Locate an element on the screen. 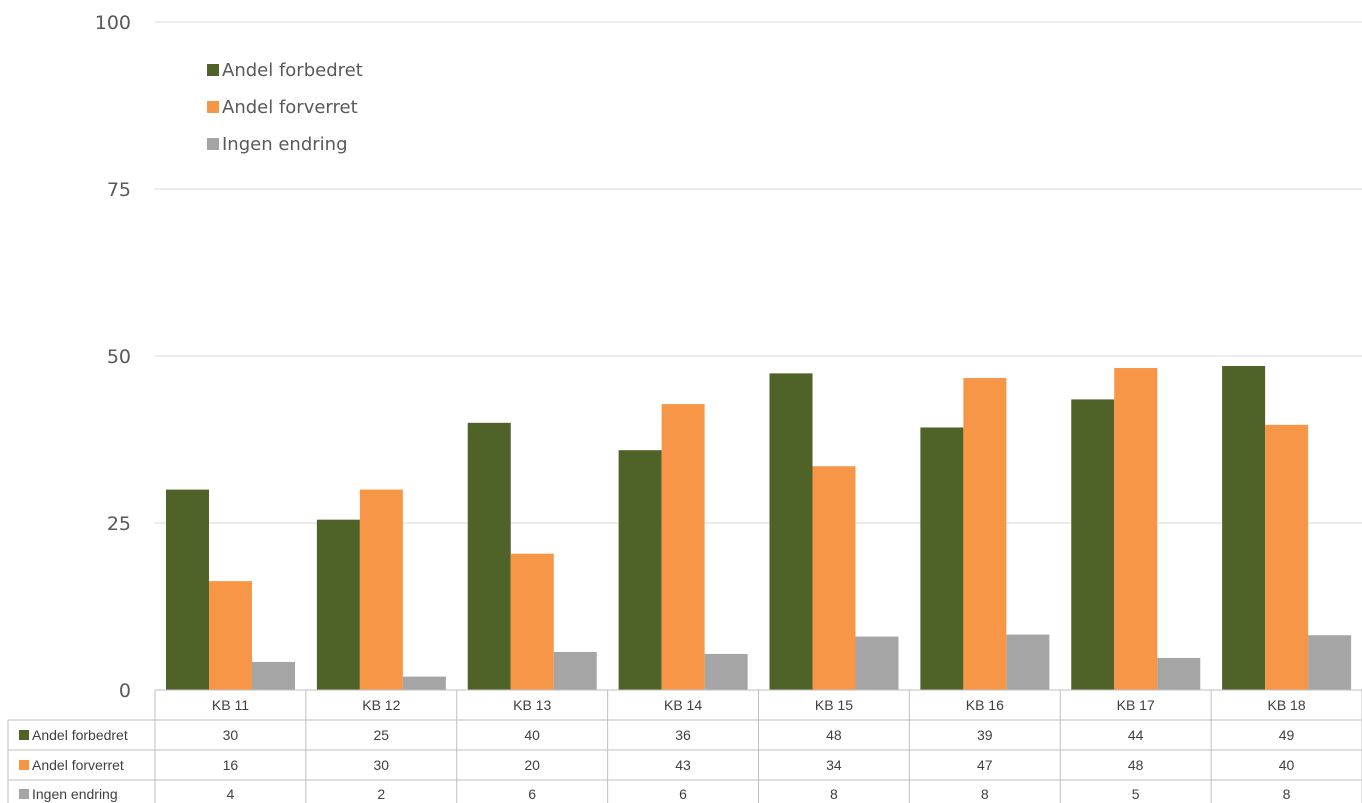 Image resolution: width=1362 pixels, height=803 pixels. legend-label: Andel forverret is located at coordinates (290, 107).